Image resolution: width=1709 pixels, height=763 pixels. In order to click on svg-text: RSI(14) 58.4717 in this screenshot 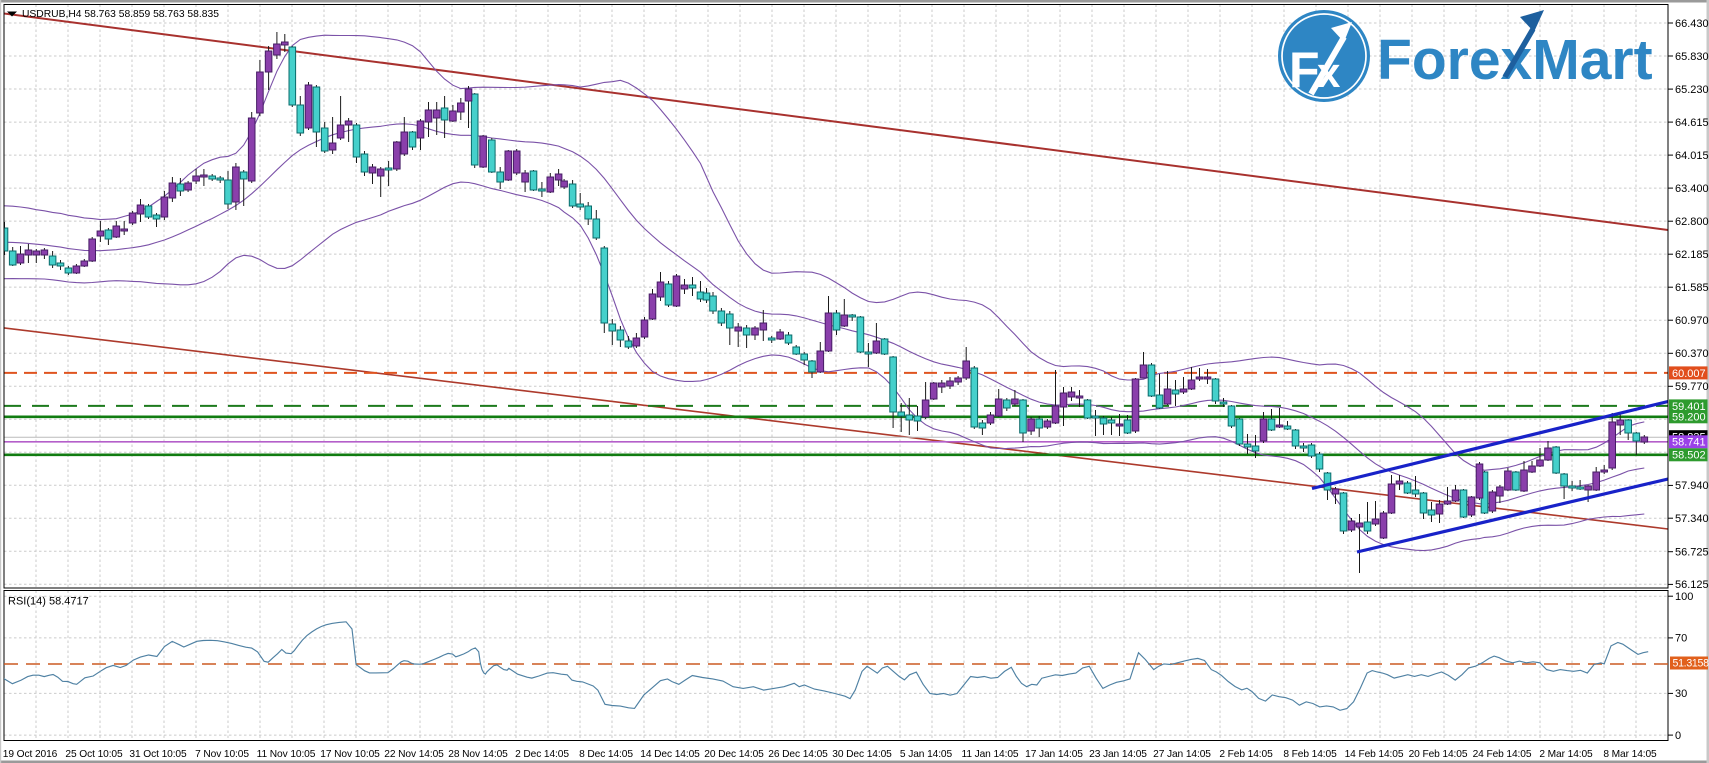, I will do `click(48, 602)`.